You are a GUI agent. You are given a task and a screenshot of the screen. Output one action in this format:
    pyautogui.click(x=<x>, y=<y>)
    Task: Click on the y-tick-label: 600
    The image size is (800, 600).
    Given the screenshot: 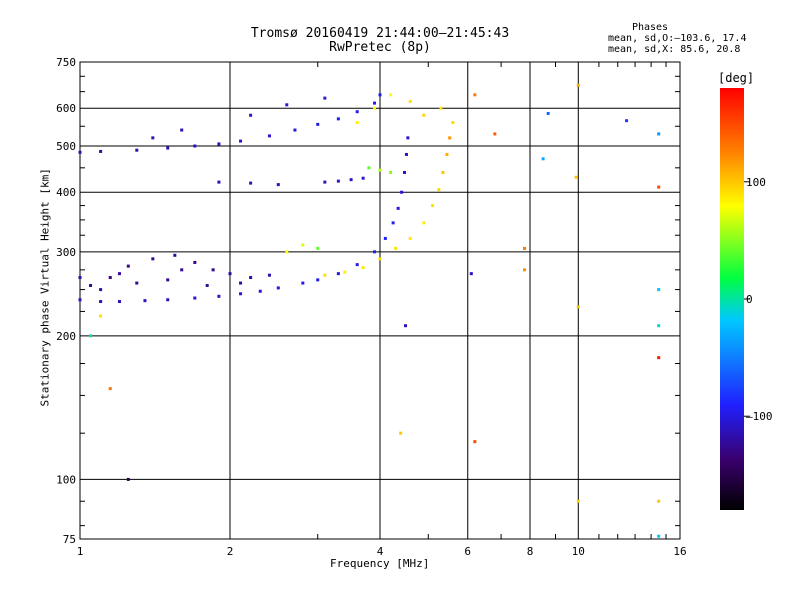 What is the action you would take?
    pyautogui.click(x=66, y=108)
    